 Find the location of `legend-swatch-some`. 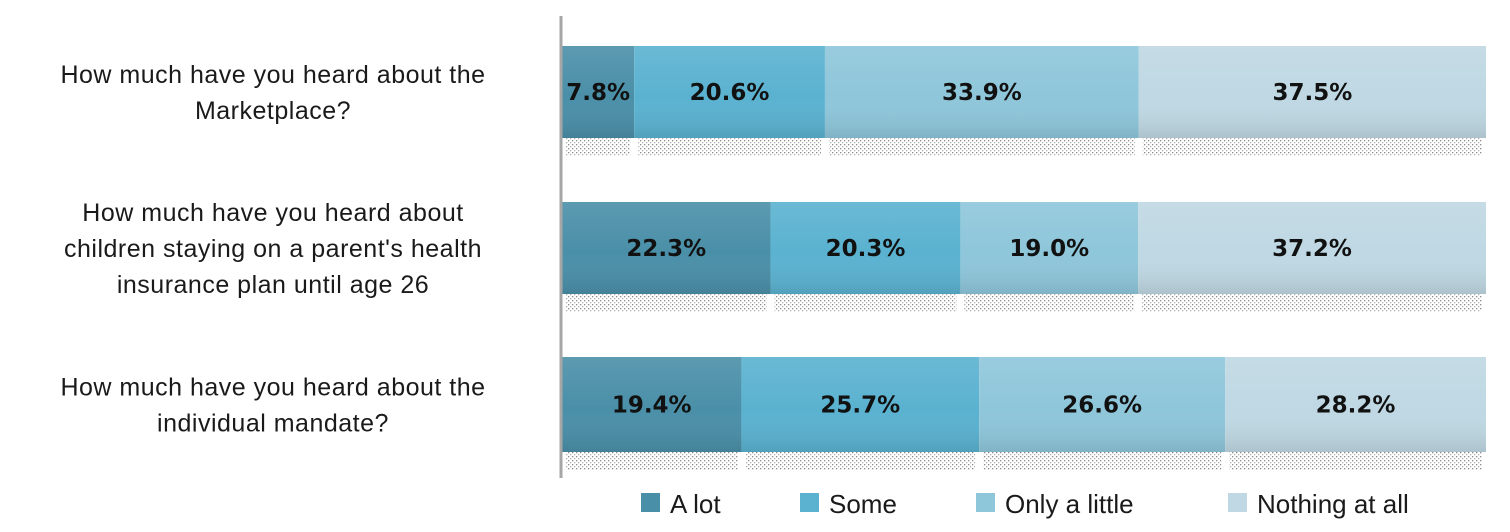

legend-swatch-some is located at coordinates (809, 502).